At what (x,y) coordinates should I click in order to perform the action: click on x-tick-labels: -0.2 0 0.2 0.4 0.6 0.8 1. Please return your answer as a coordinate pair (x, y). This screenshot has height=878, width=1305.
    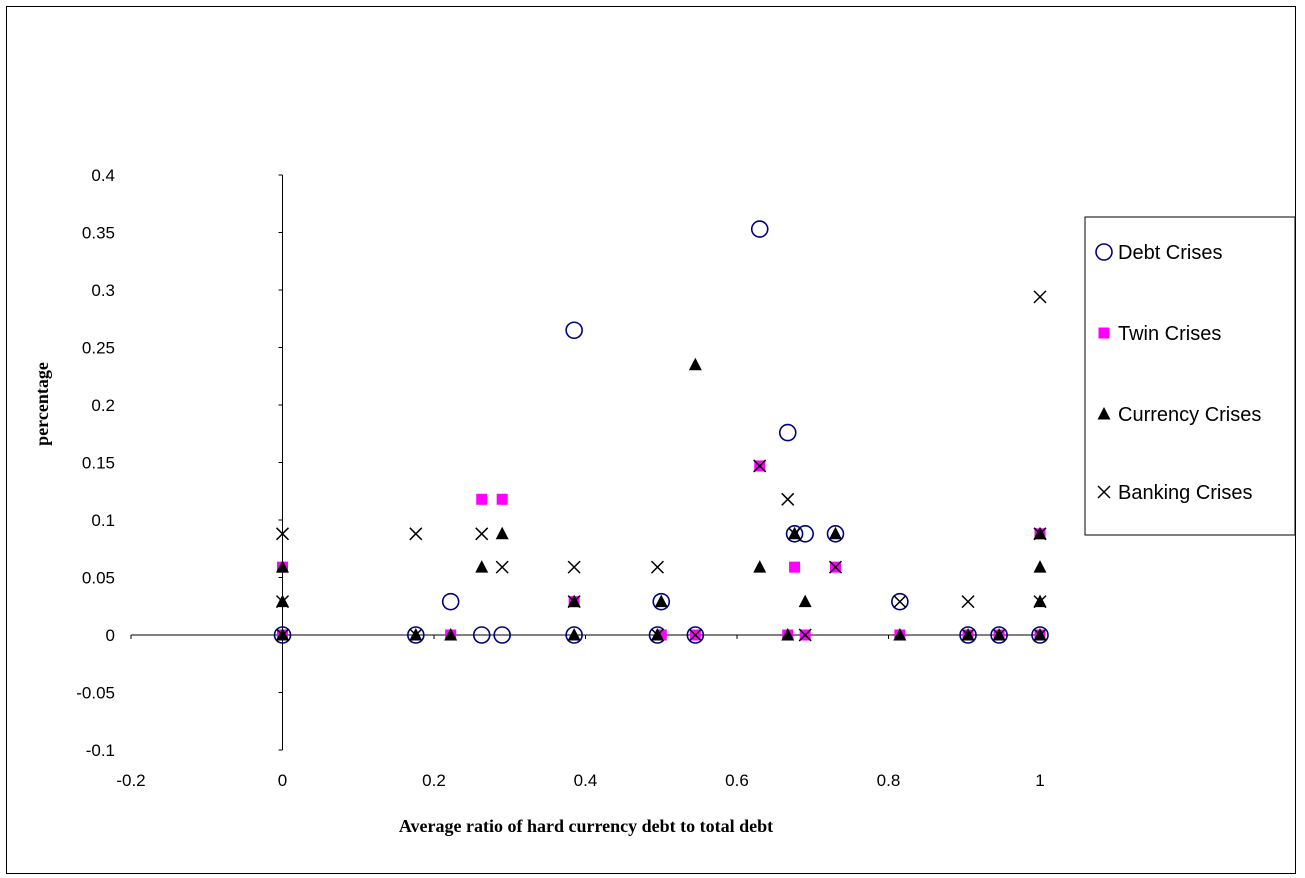
    Looking at the image, I should click on (580, 780).